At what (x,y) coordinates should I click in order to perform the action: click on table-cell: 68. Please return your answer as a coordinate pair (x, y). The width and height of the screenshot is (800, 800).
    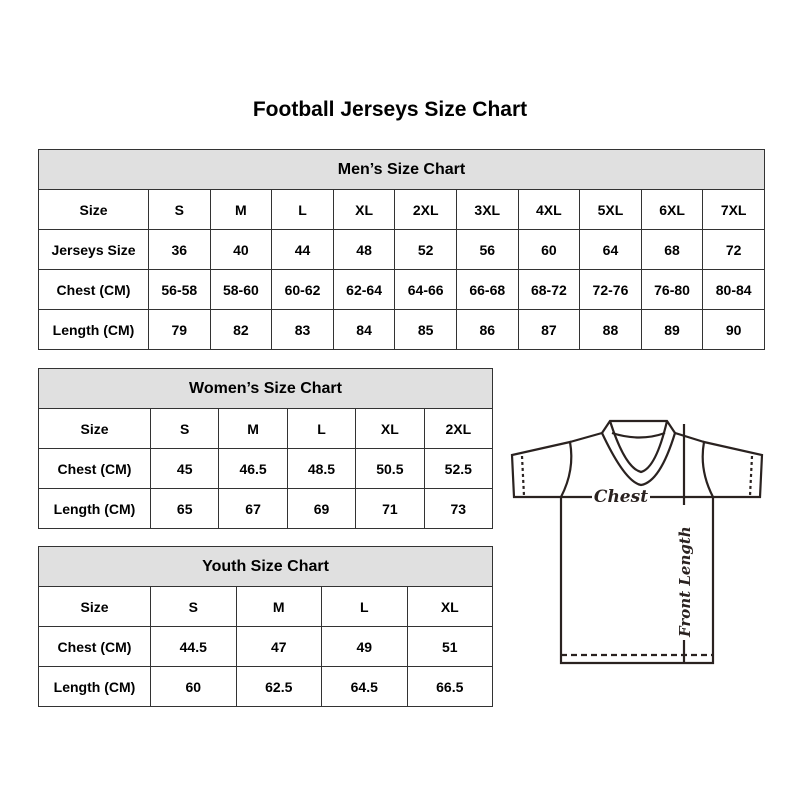
    Looking at the image, I should click on (672, 249).